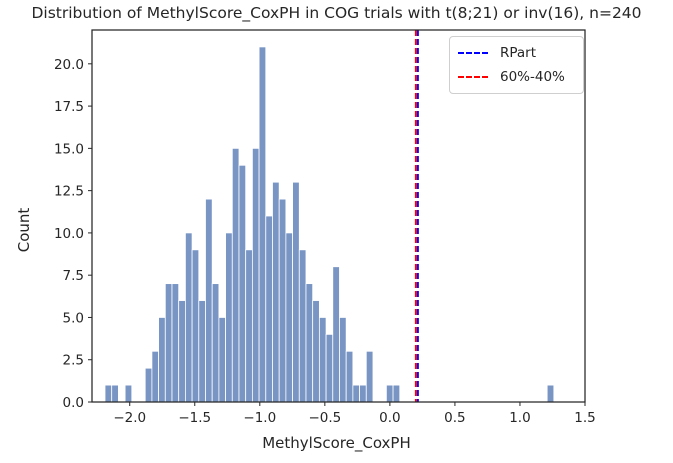 The image size is (673, 463). I want to click on y-axis-ticks: 0.0 2.5 5.0 7.5 10.0 12.5 15.0 17.5 20.0, so click(73, 234).